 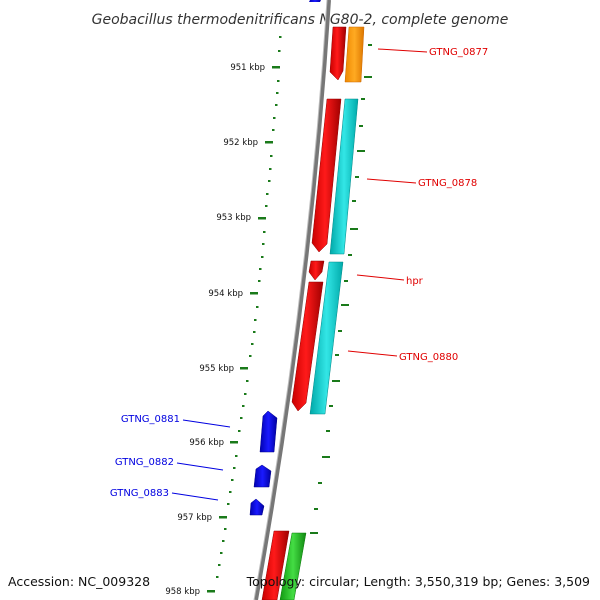 I want to click on major-ticks, so click(x=243, y=329).